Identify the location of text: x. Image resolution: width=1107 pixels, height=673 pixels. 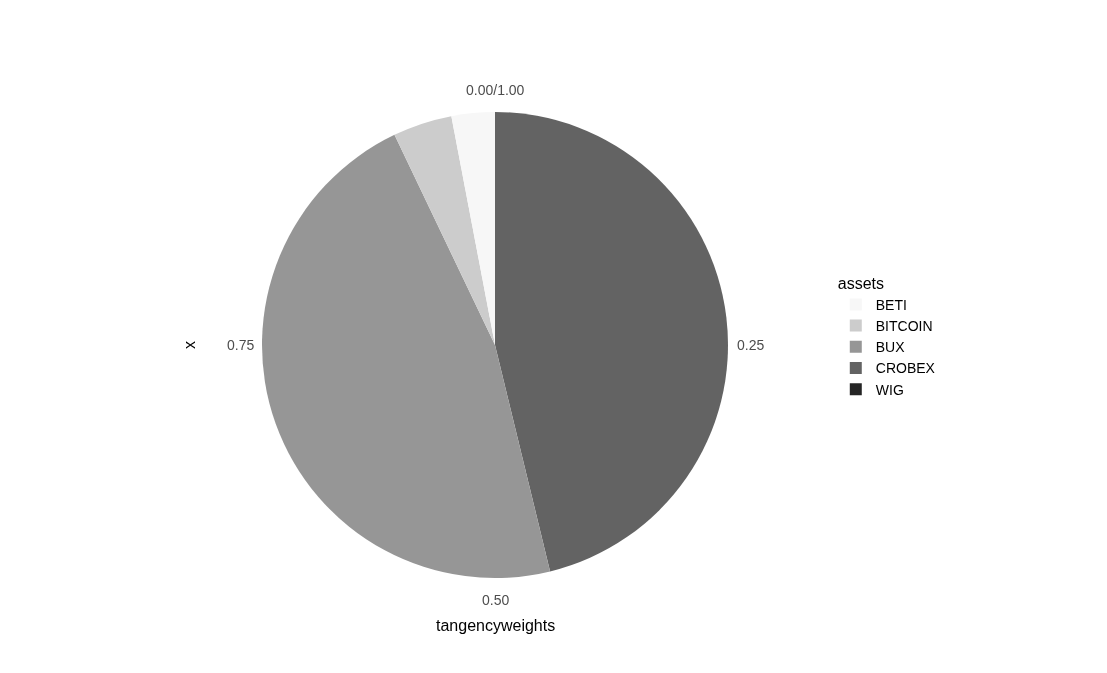
(189, 345).